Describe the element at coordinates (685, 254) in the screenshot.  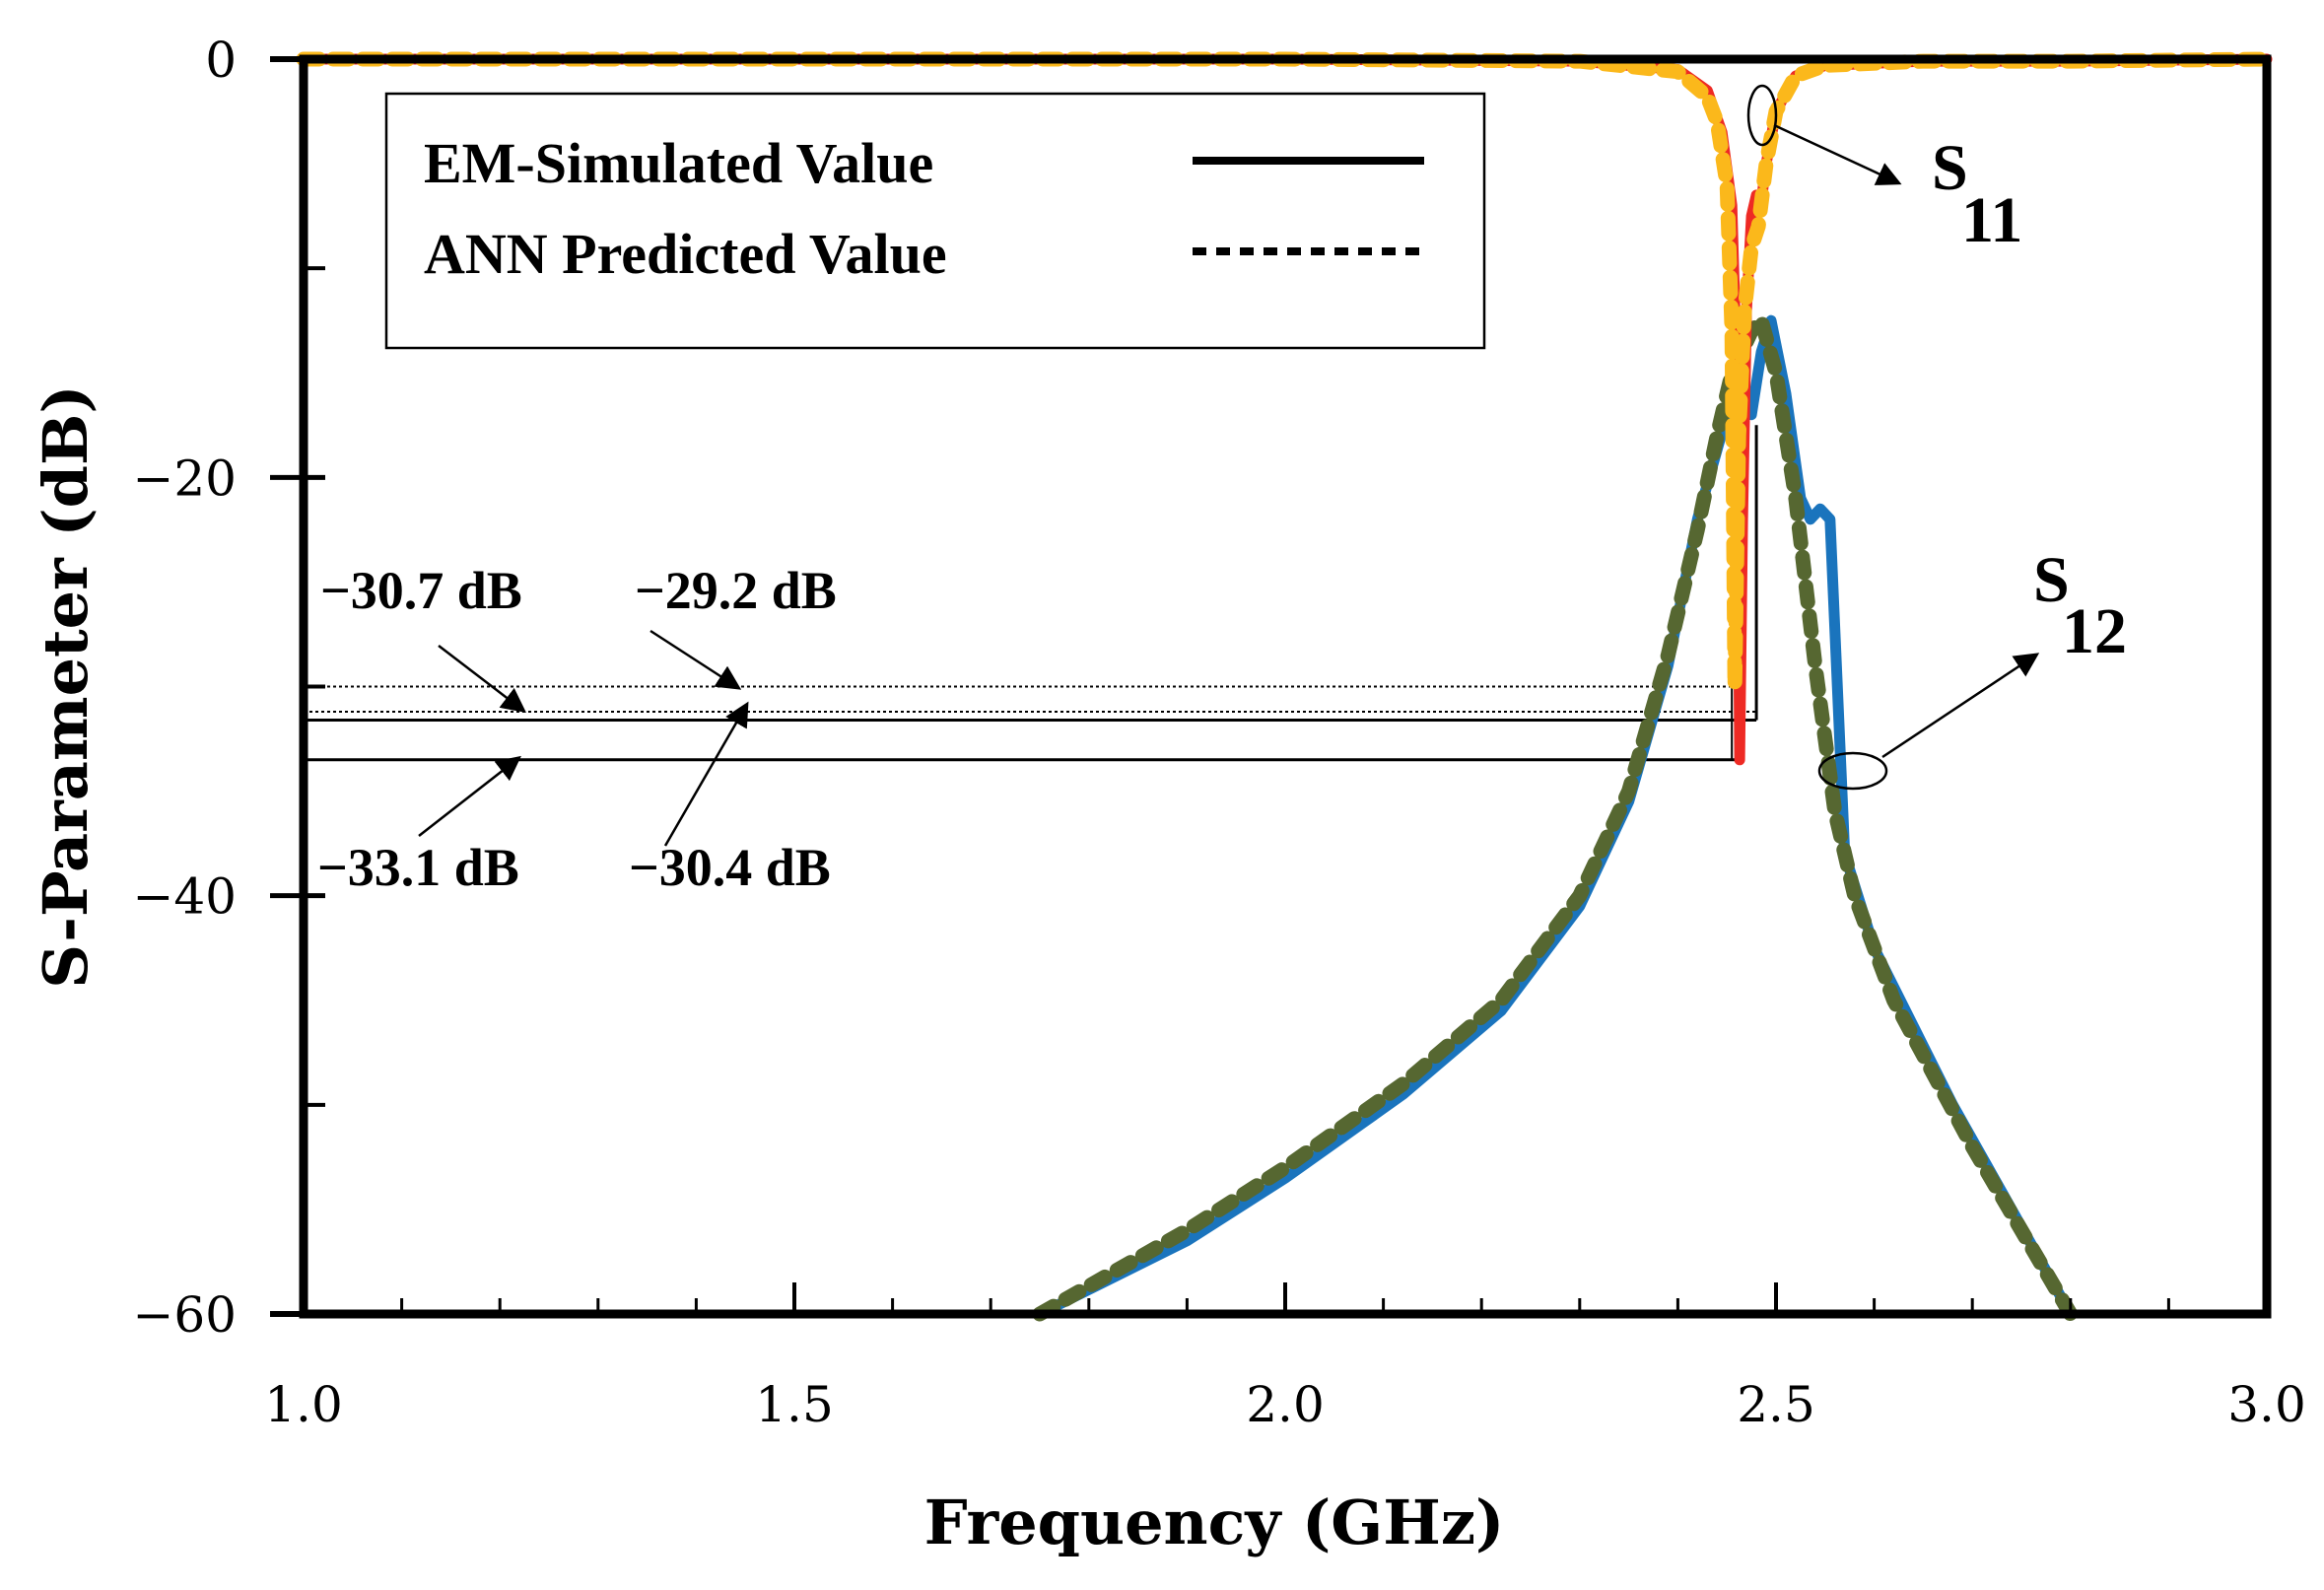
I see `legend-label: ANN Predicted Value` at that location.